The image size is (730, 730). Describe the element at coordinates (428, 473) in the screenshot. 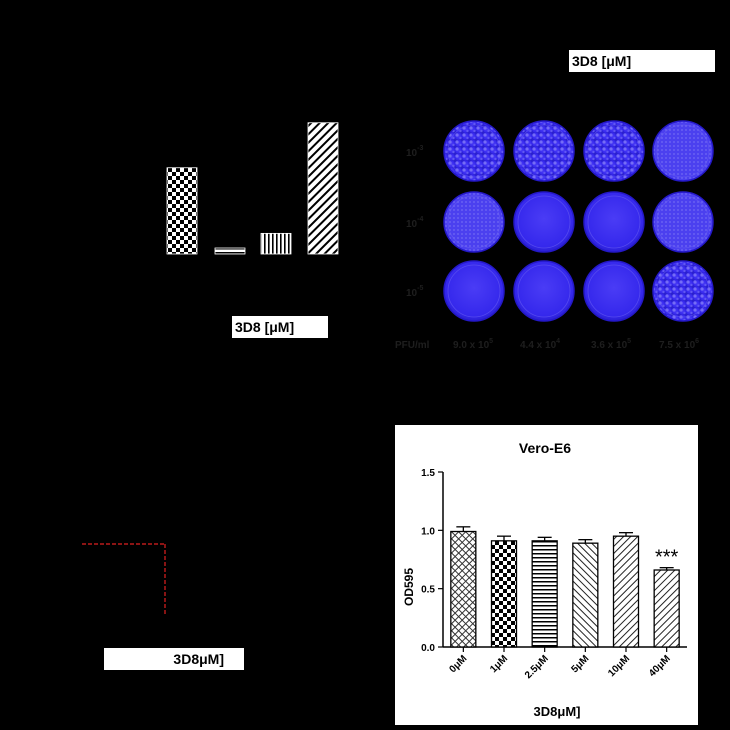

I see `y-tick-label: 1.5` at that location.